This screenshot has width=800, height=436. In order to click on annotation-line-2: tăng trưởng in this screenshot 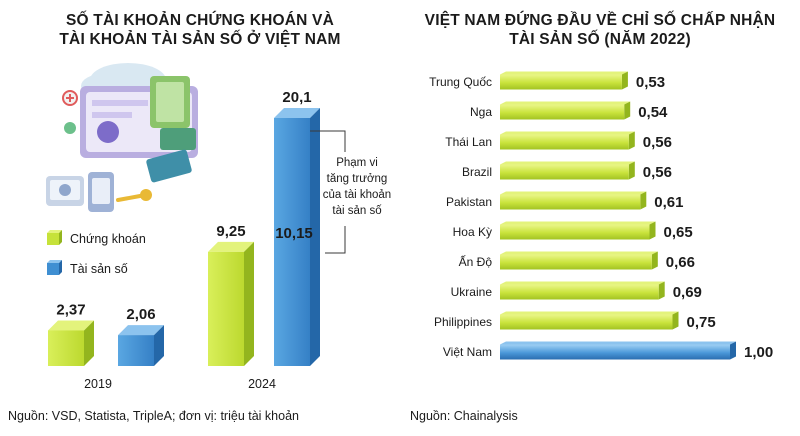, I will do `click(357, 179)`.